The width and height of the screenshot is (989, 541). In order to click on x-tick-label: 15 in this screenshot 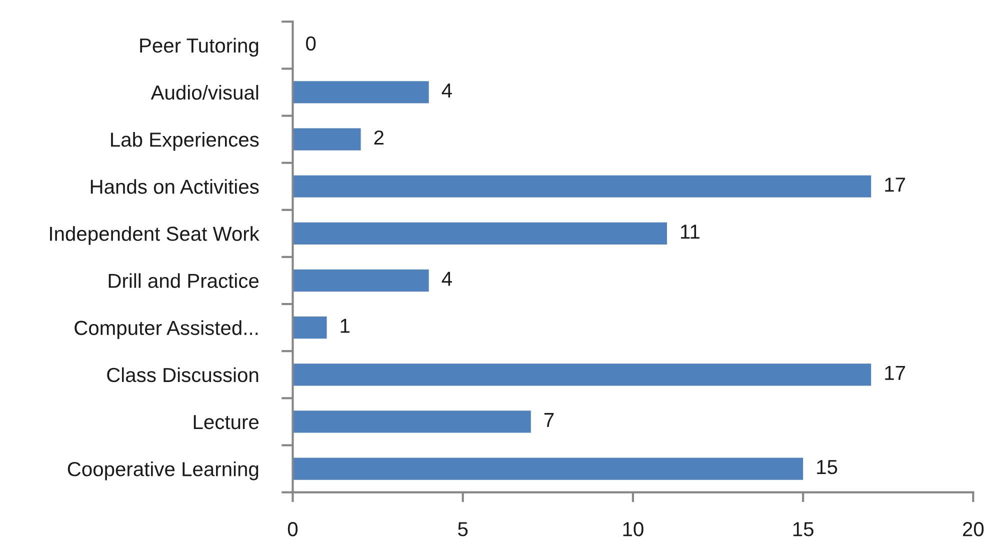, I will do `click(803, 529)`.